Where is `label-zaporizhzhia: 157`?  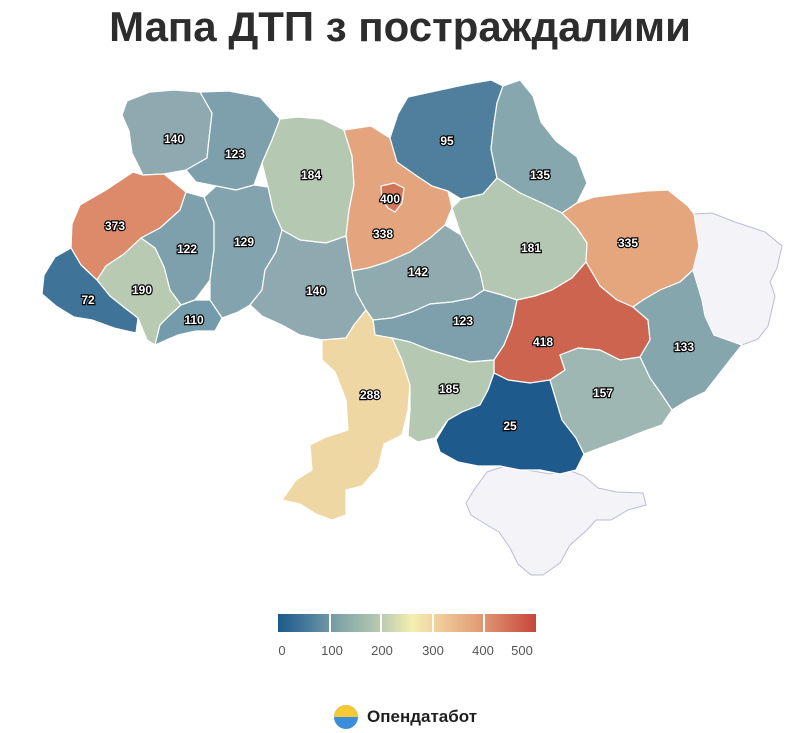
label-zaporizhzhia: 157 is located at coordinates (603, 393).